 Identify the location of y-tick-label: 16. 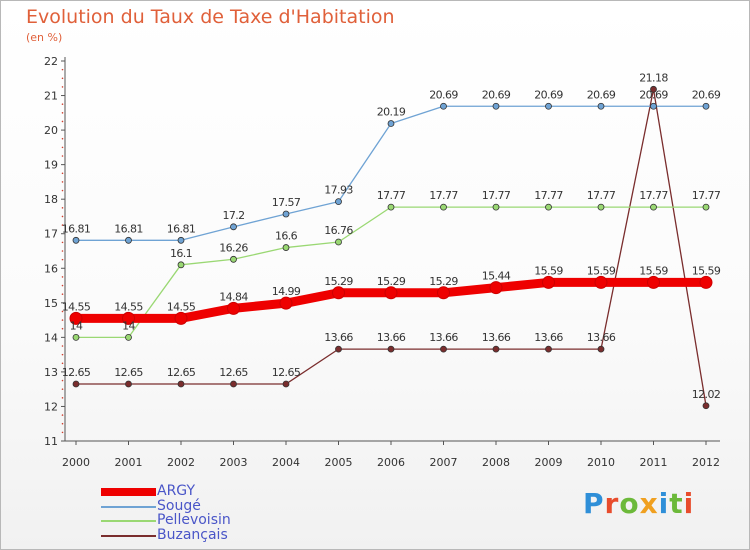
(51, 268).